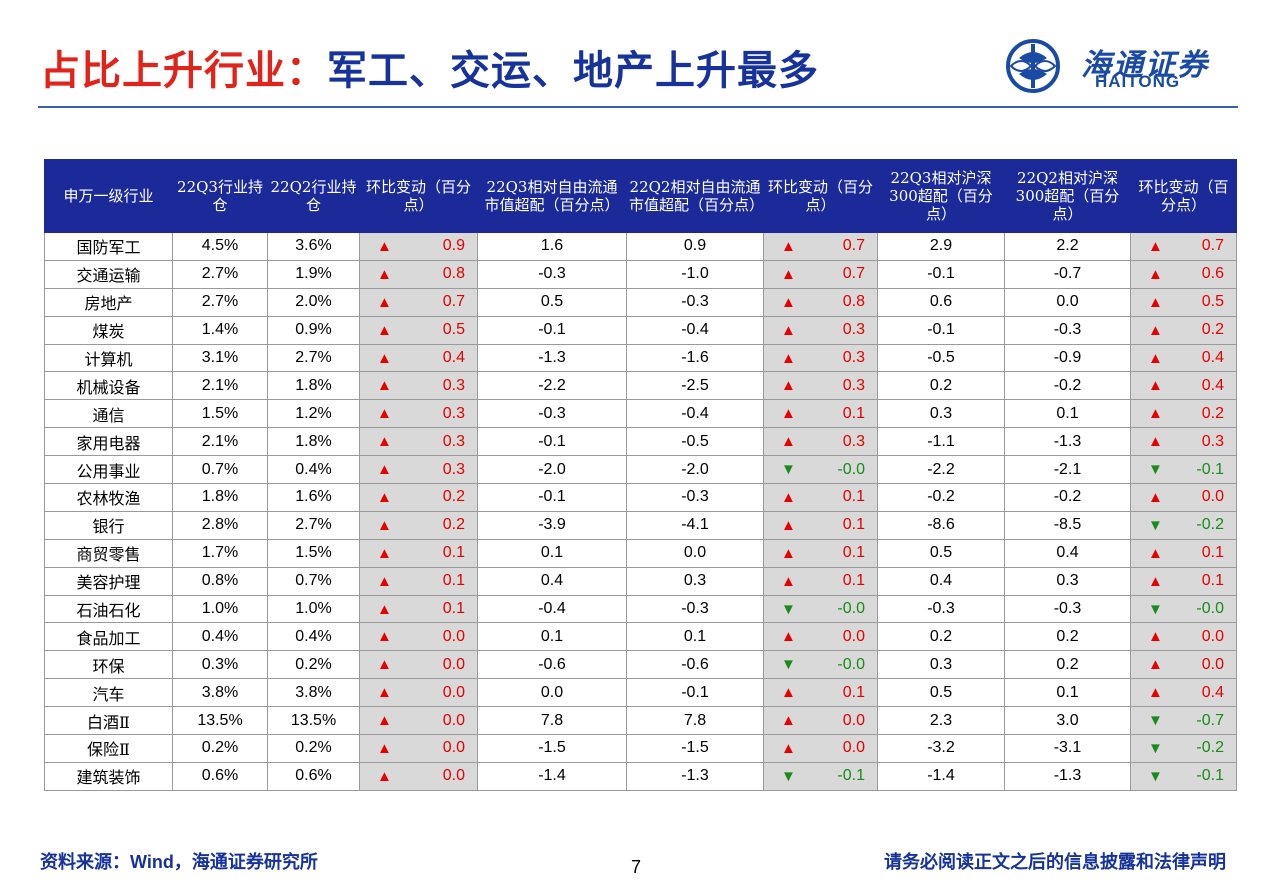 The image size is (1280, 884). Describe the element at coordinates (313, 748) in the screenshot. I see `q2-position-cell: 0.2%` at that location.